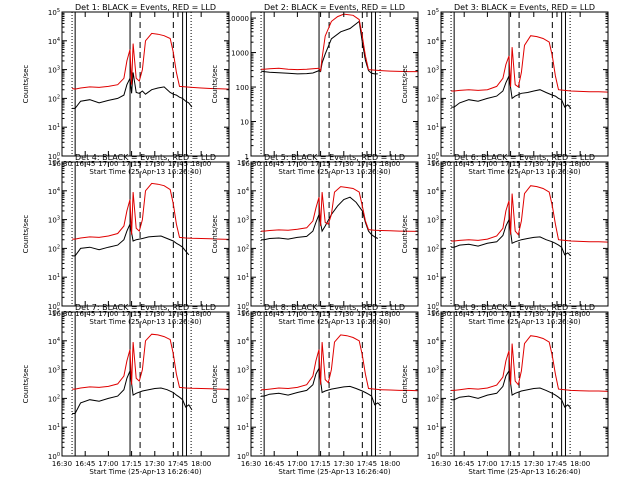 Image resolution: width=640 pixels, height=480 pixels. Describe the element at coordinates (510, 464) in the screenshot. I see `x-tick-label: 17:15` at that location.